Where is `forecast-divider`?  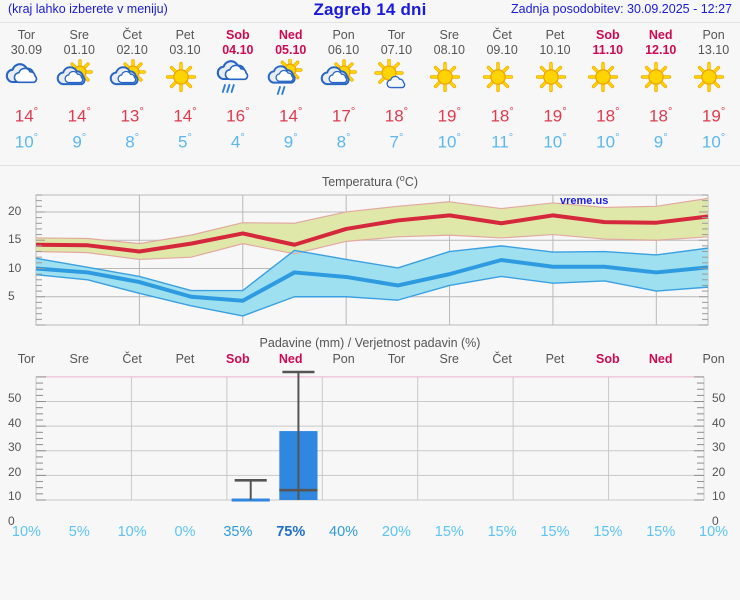 forecast-divider is located at coordinates (370, 165).